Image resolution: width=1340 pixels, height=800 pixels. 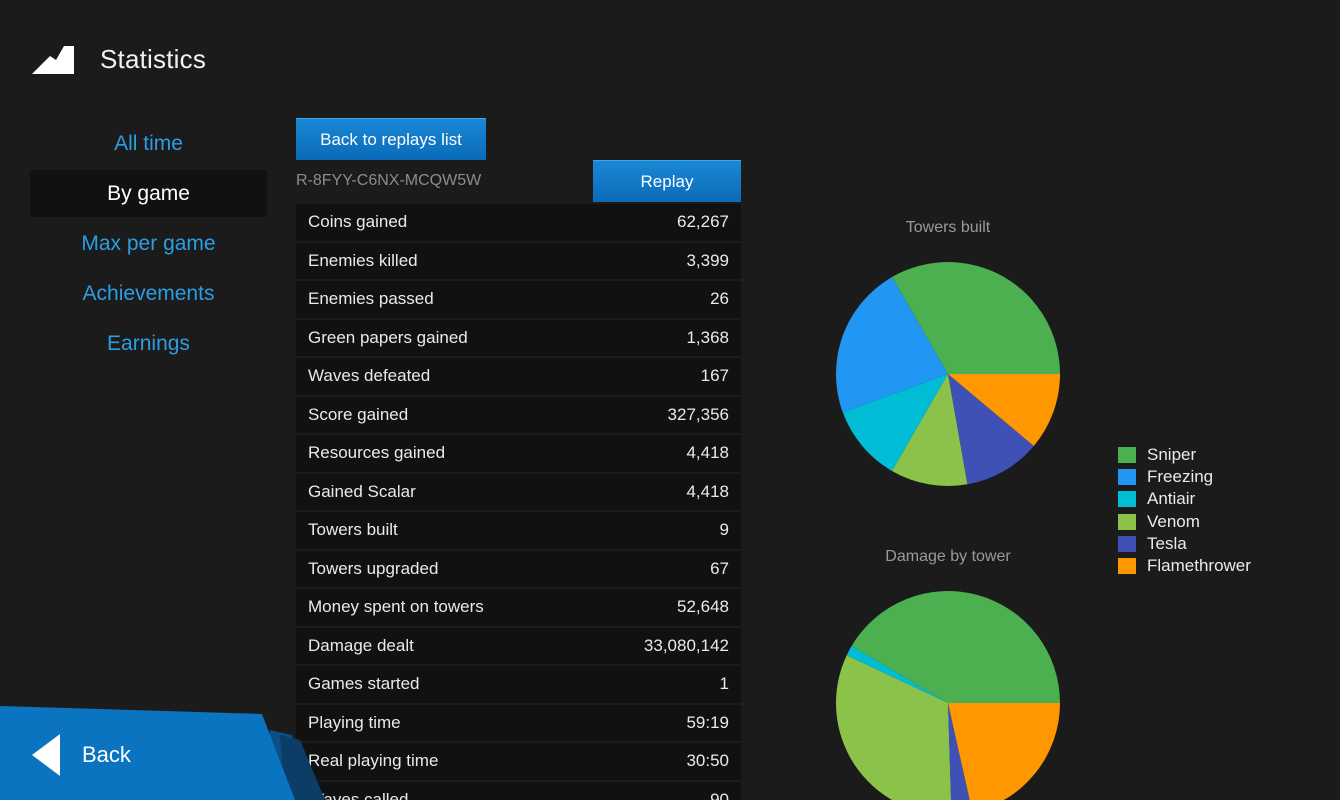 What do you see at coordinates (371, 299) in the screenshot?
I see `stat-label: Enemies passed` at bounding box center [371, 299].